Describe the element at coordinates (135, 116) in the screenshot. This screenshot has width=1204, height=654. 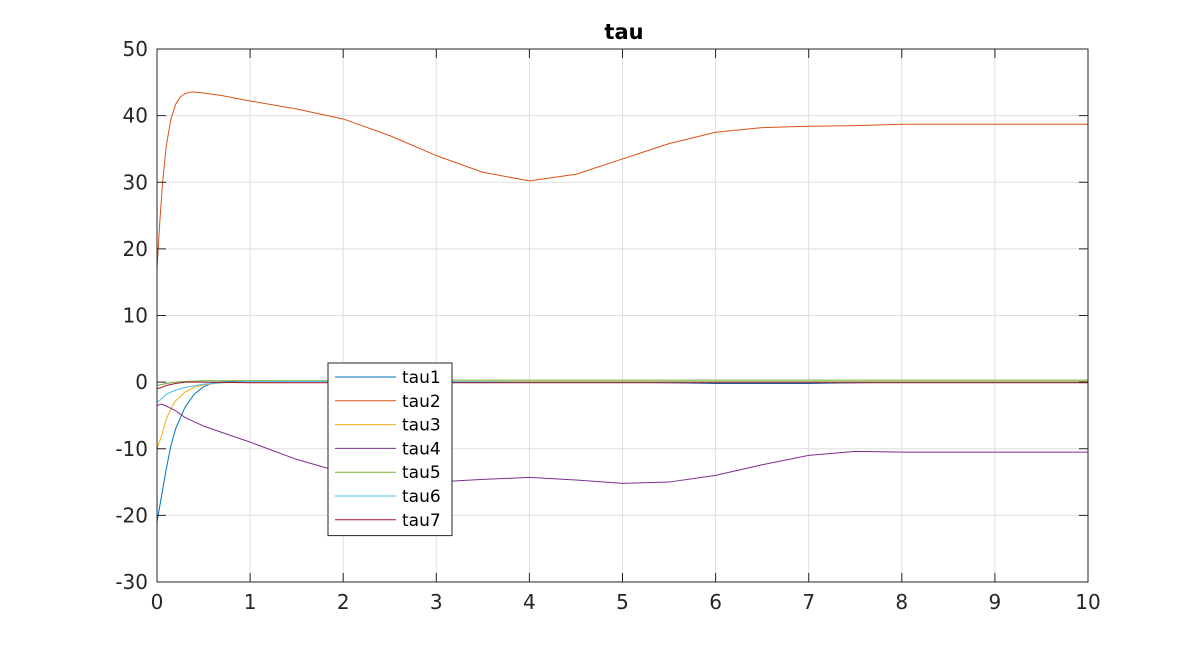
I see `y-tick-label: 40` at that location.